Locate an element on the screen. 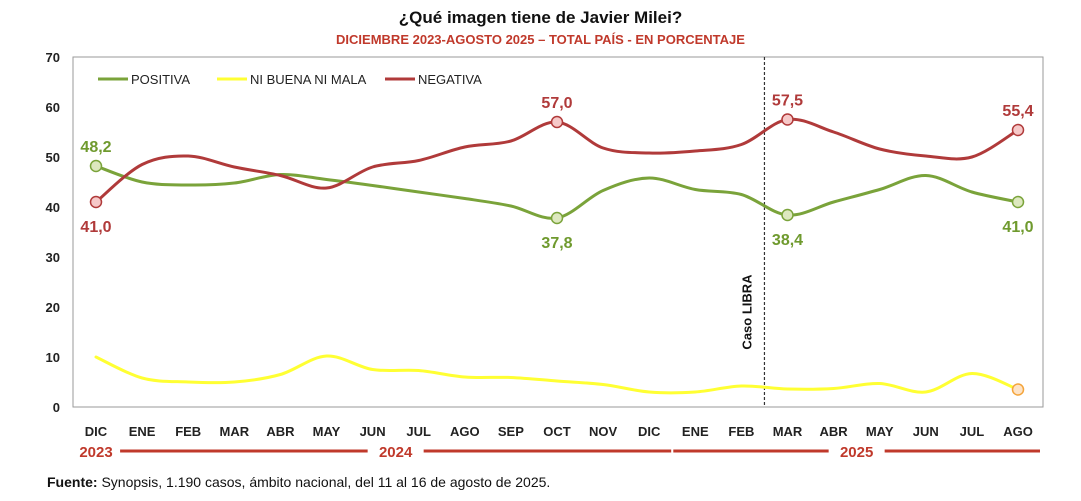 This screenshot has width=1081, height=501. y-tick-label: 60 is located at coordinates (53, 107).